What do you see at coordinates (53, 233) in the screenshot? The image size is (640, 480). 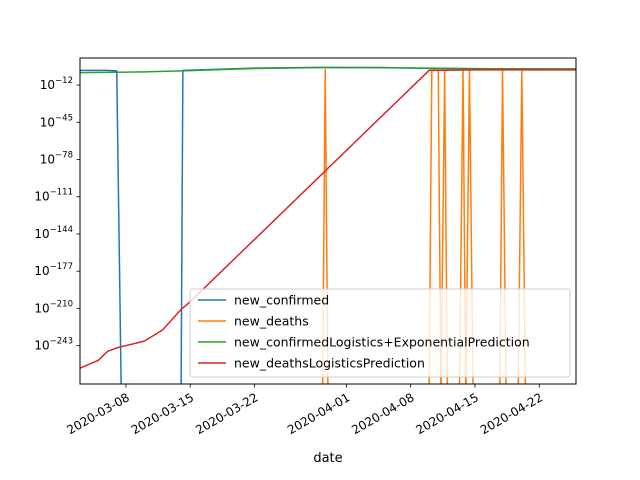 I see `y-tick-label: 10−144` at bounding box center [53, 233].